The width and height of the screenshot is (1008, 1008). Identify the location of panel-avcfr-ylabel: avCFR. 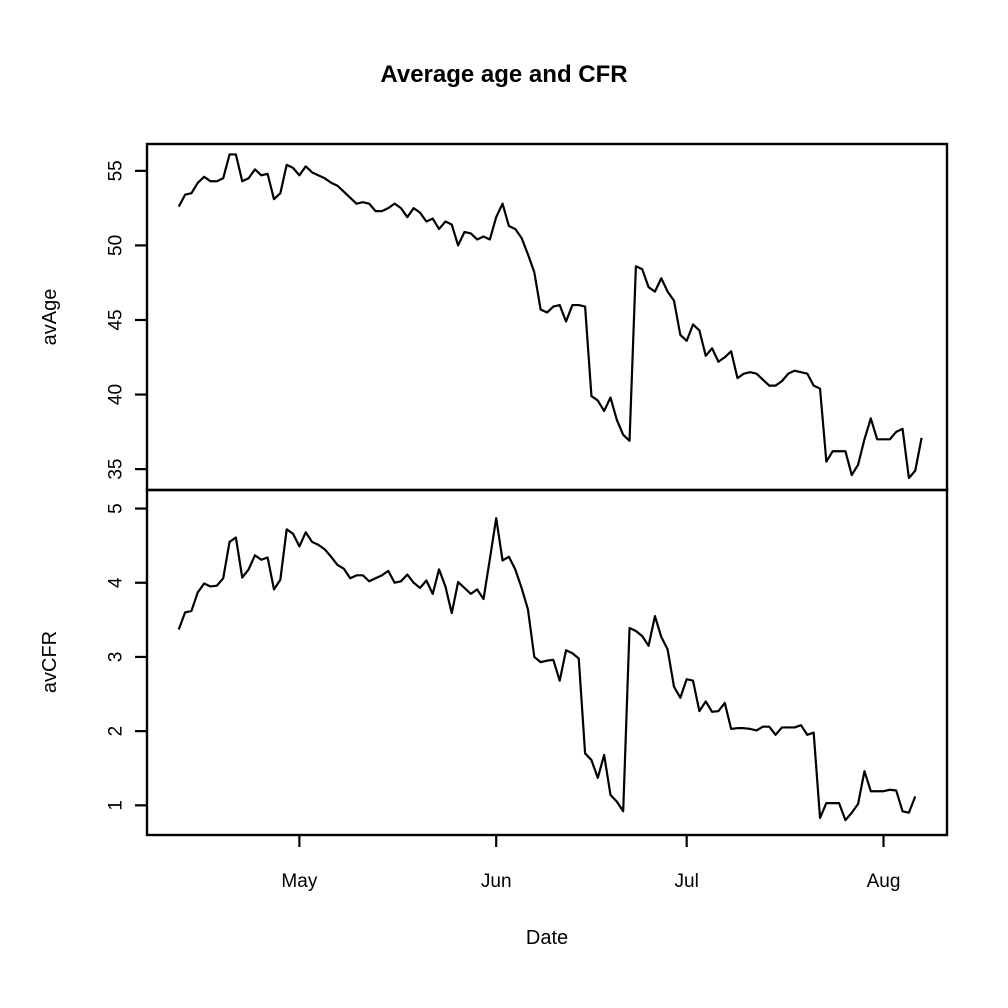
(50, 662).